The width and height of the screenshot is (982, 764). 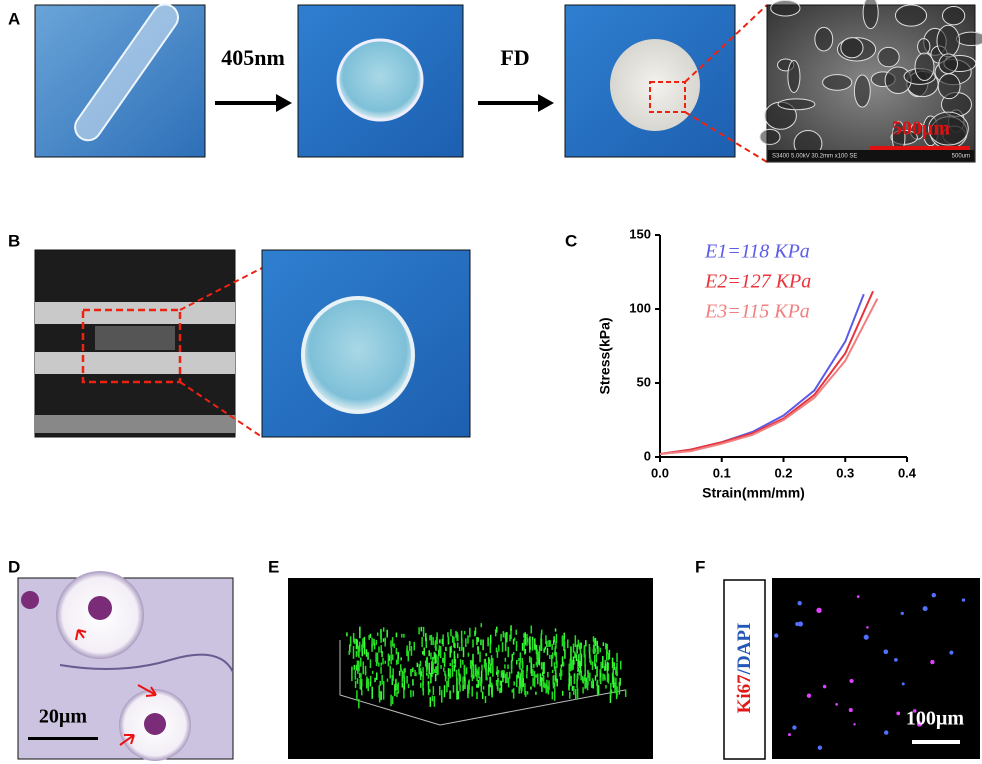 I want to click on scale-bar, so click(x=63, y=738).